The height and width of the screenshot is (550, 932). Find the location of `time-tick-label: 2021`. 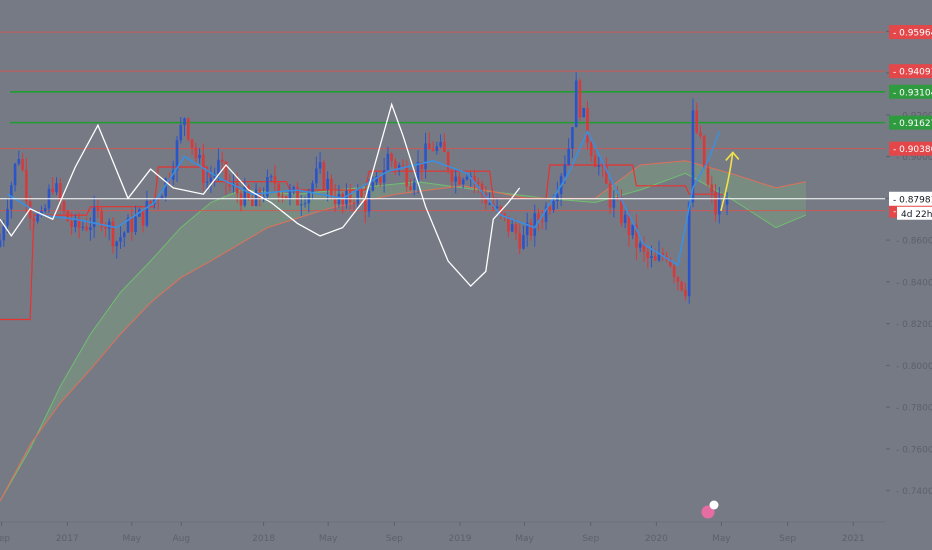

time-tick-label: 2021 is located at coordinates (853, 539).